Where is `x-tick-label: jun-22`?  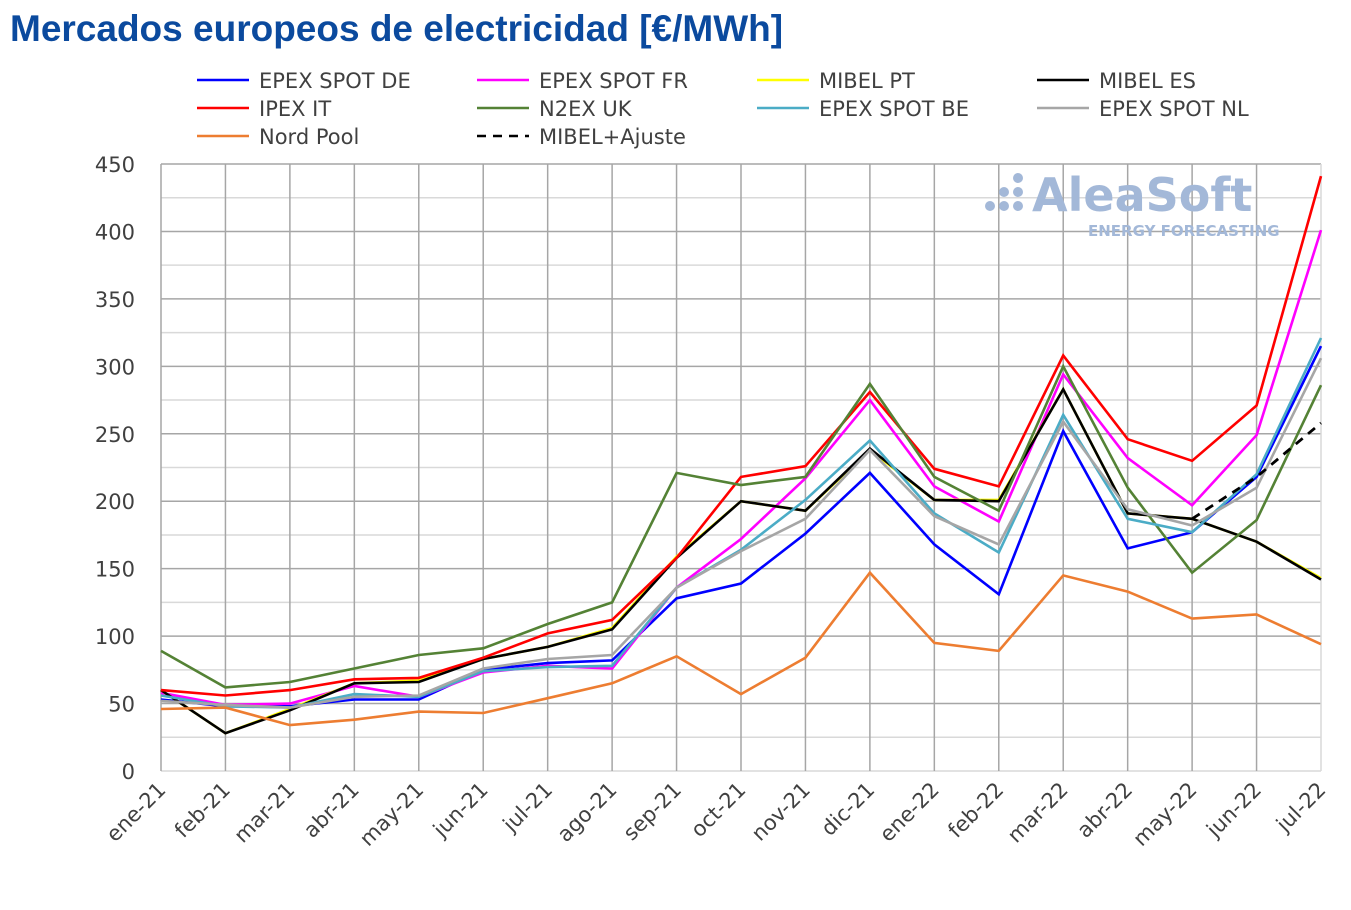
x-tick-label: jun-22 is located at coordinates (1233, 810).